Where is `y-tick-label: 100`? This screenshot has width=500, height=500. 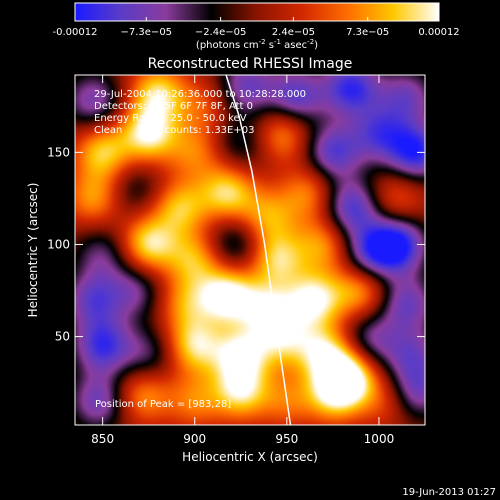
y-tick-label: 100 is located at coordinates (58, 244).